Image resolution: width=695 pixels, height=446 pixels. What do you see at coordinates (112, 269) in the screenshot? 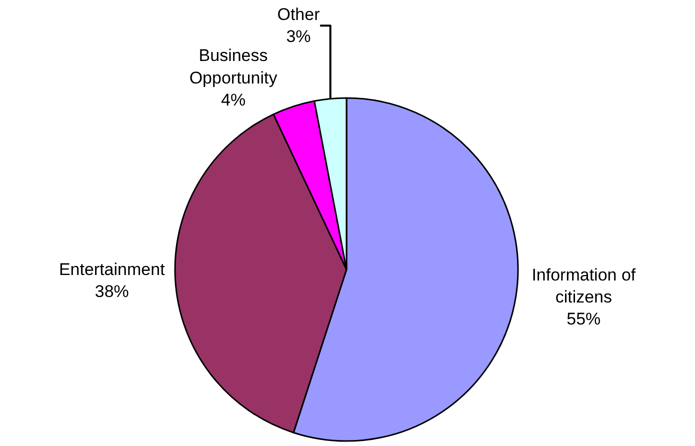
I see `slice-label: Entertainment` at bounding box center [112, 269].